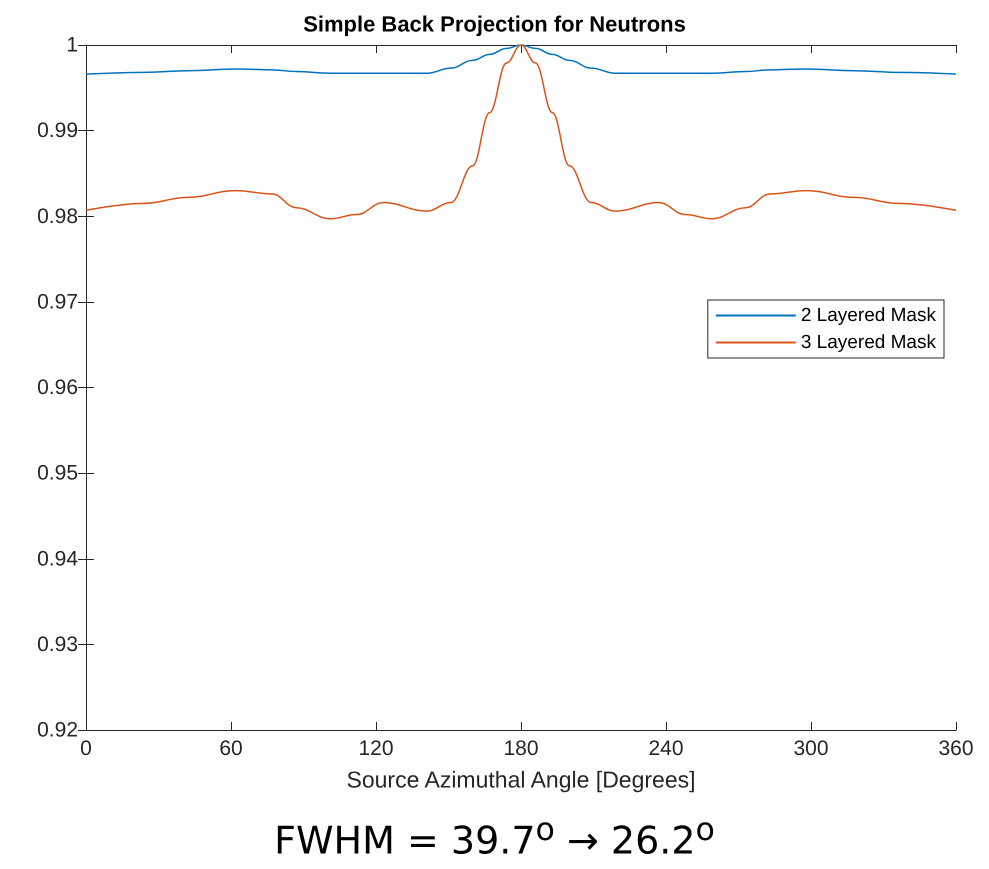 This screenshot has width=989, height=869. What do you see at coordinates (376, 748) in the screenshot?
I see `x-tick-label: 120` at bounding box center [376, 748].